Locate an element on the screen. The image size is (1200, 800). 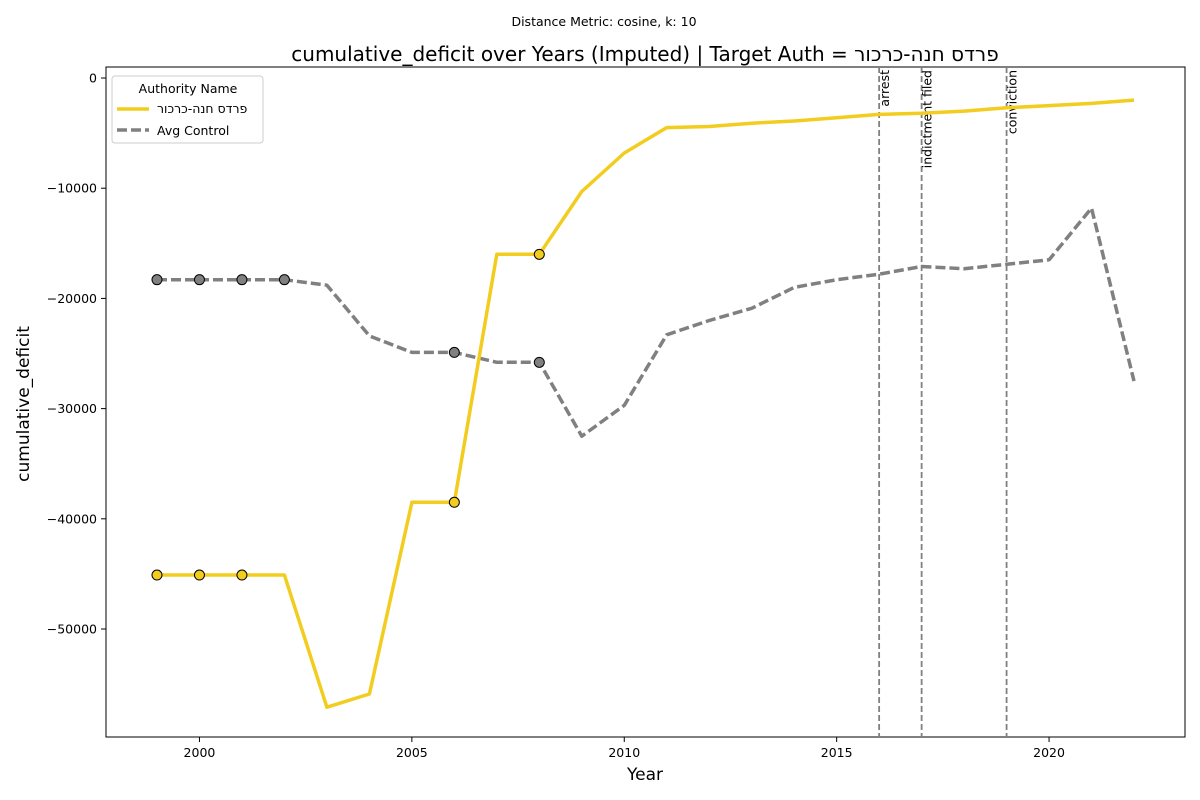
y-axis: 0 −10000 −20000 −30000 −40000 −50000 is located at coordinates (76, 354).